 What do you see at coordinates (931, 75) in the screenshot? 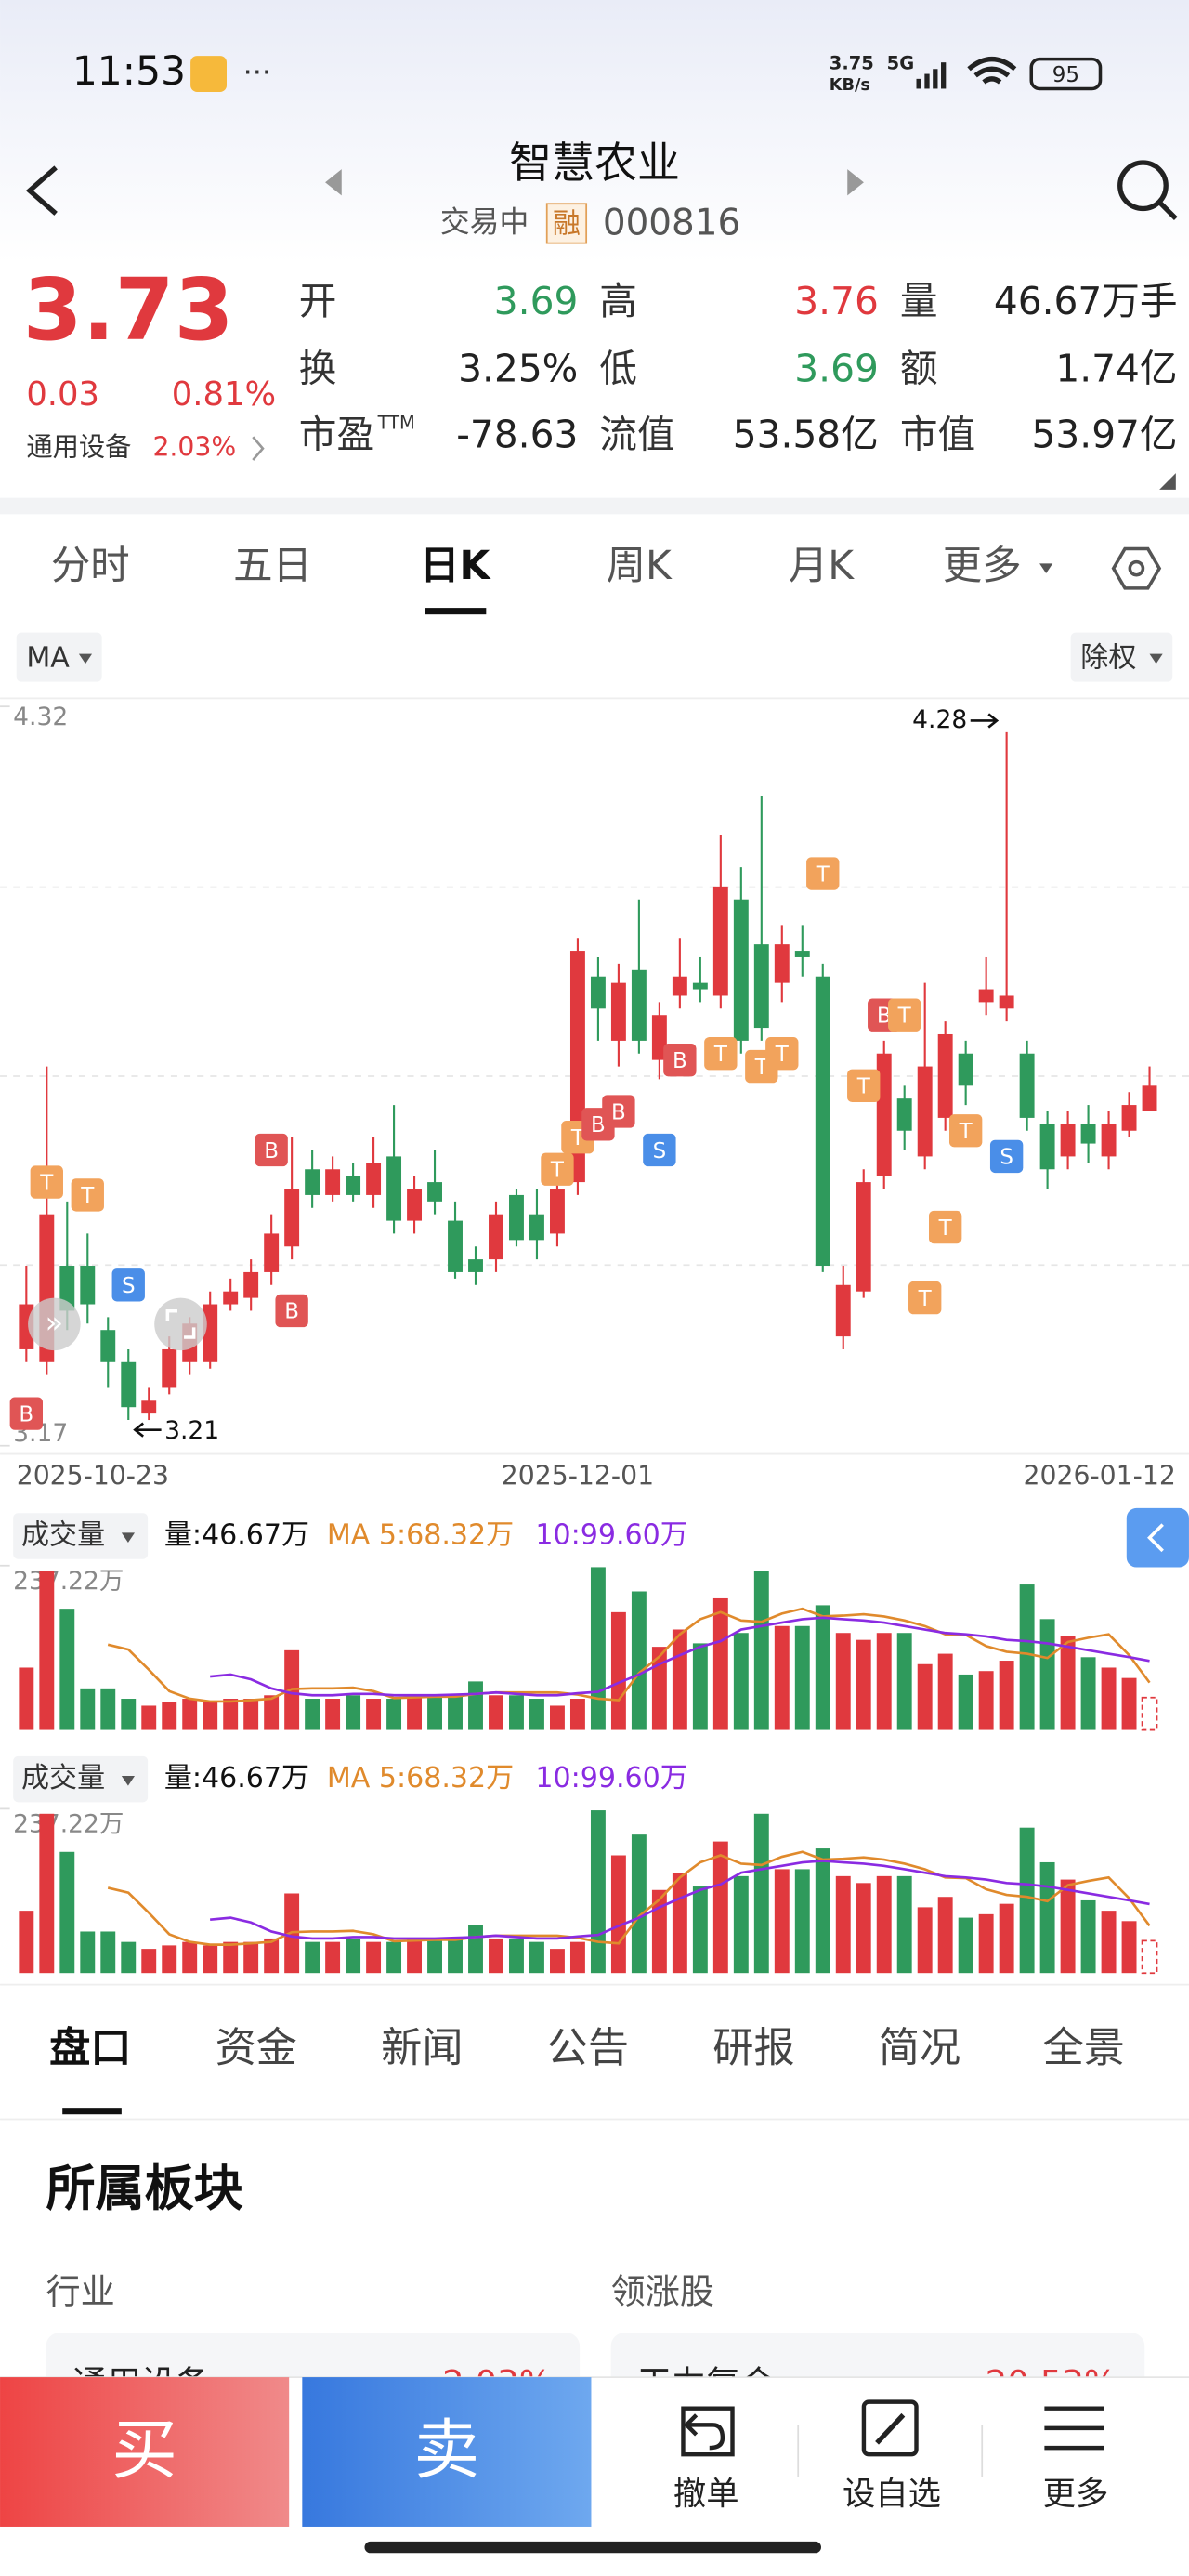
I see `signal-icon` at bounding box center [931, 75].